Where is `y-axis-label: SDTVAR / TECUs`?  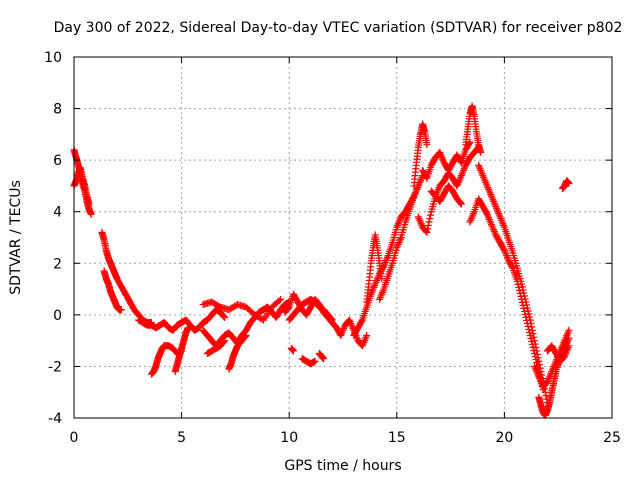
y-axis-label: SDTVAR / TECUs is located at coordinates (16, 237).